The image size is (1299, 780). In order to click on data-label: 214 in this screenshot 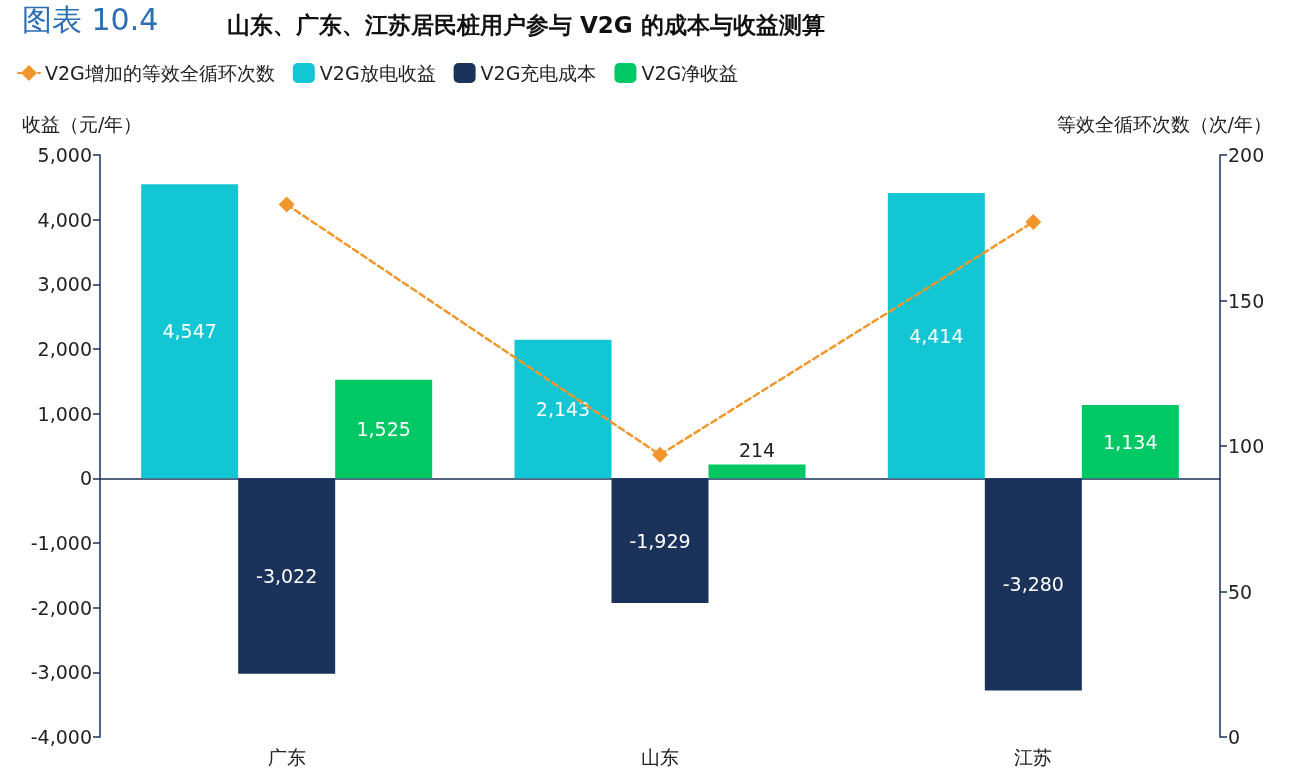, I will do `click(757, 449)`.